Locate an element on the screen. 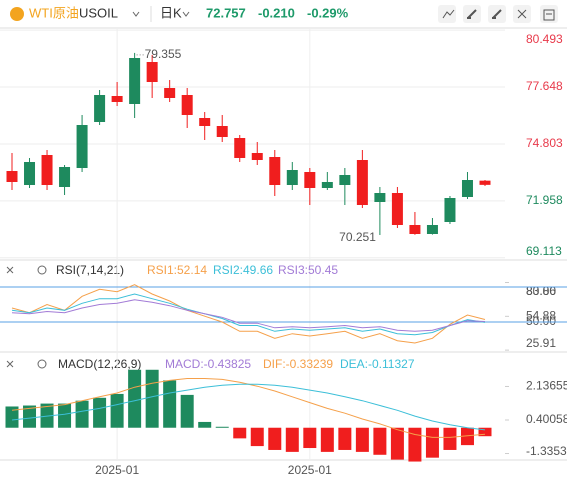 Image resolution: width=567 pixels, height=485 pixels. price-change: -0.210 is located at coordinates (276, 12).